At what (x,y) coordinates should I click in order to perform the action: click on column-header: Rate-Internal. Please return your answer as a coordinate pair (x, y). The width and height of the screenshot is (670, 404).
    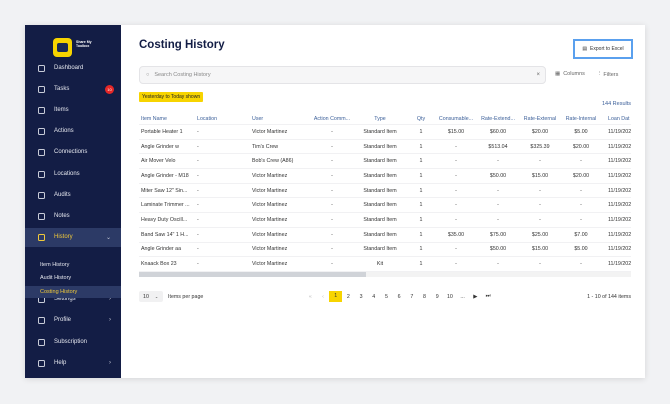
    Looking at the image, I should click on (581, 119).